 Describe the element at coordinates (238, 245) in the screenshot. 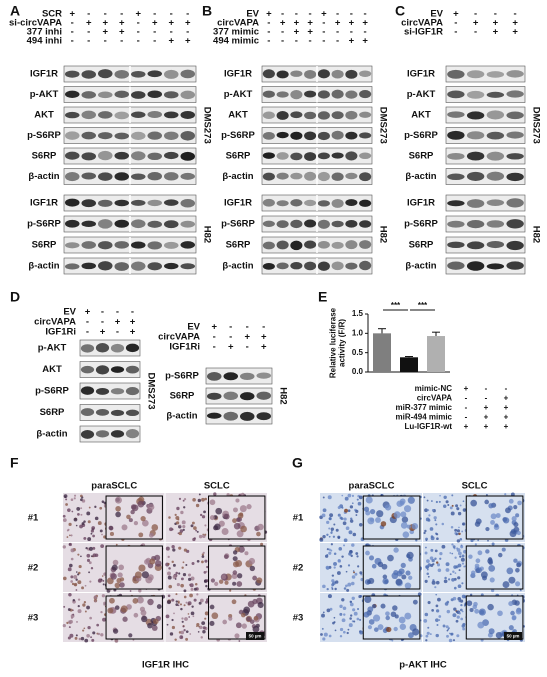

I see `blot-row-label: S6RP` at that location.